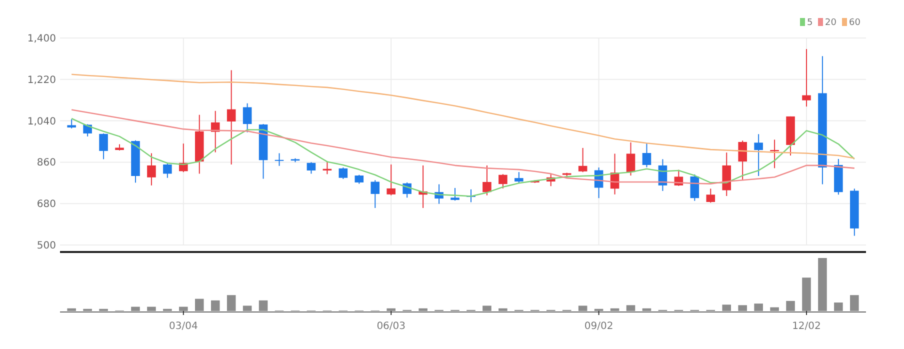  I want to click on x-tick-label: 12/02, so click(806, 326).